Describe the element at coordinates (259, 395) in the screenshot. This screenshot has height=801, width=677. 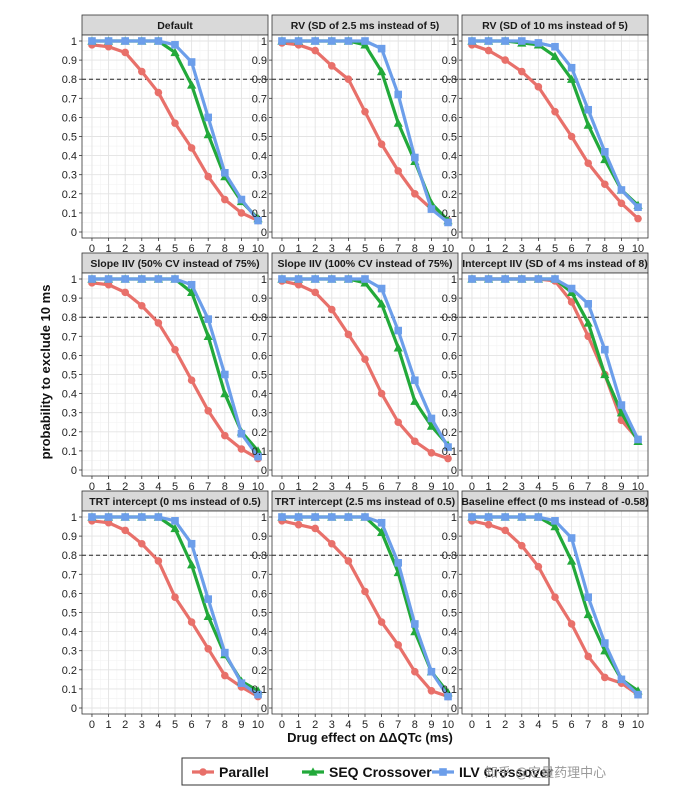
I see `y-tick-label: 0.4` at that location.